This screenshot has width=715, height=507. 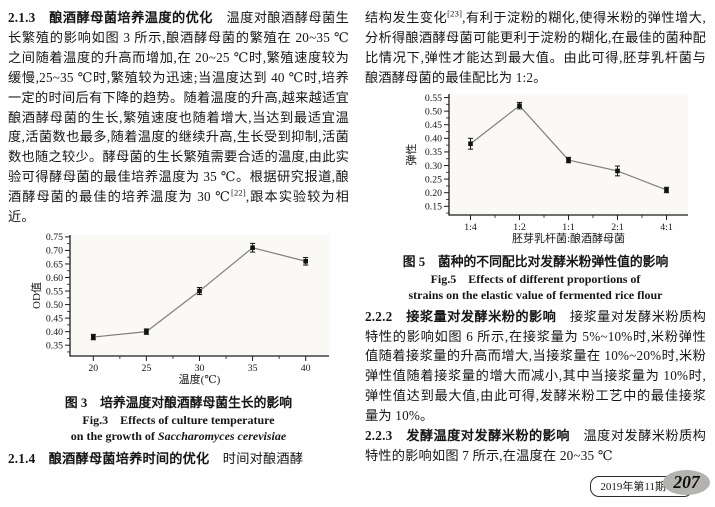 I want to click on fig5-caption-cn: 图 5 菌种的不同配比对发酵米粉弹性值的影响, so click(x=535, y=261).